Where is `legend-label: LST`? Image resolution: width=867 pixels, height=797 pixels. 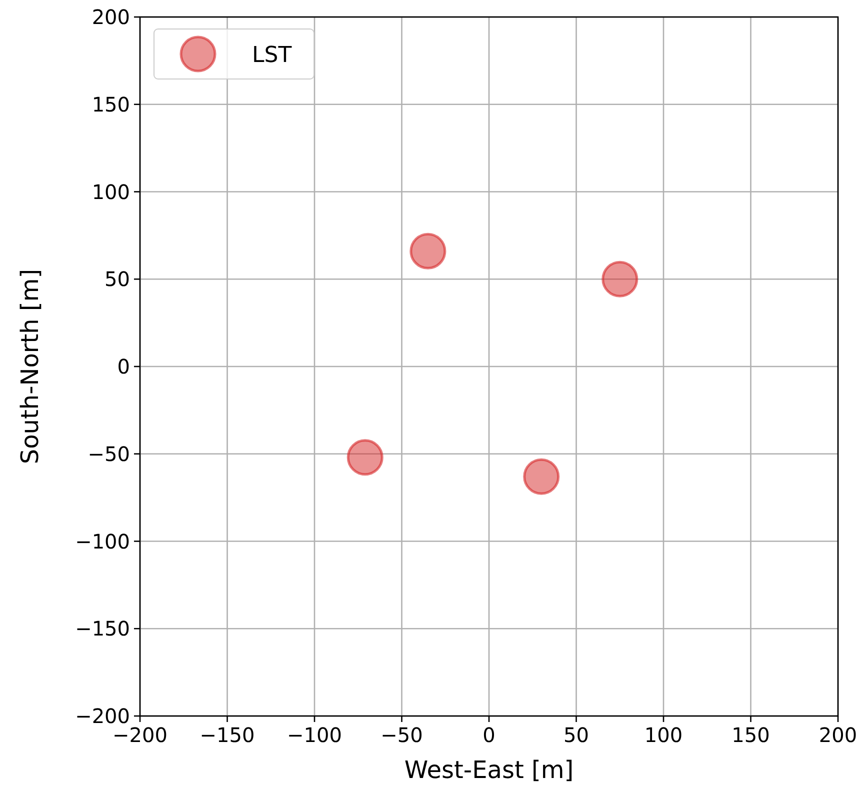
legend-label: LST is located at coordinates (272, 55).